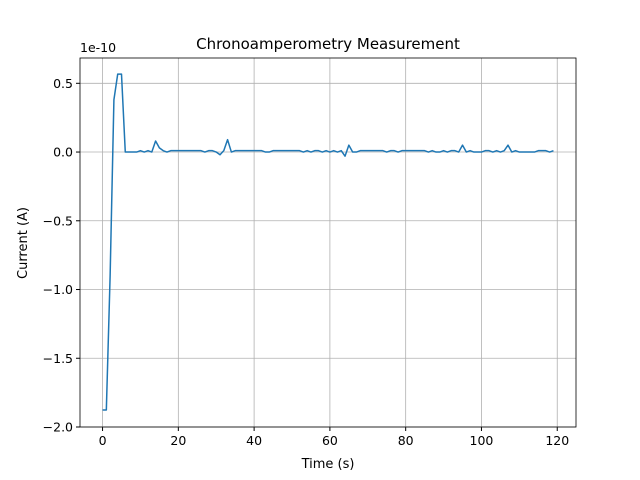 Image resolution: width=640 pixels, height=480 pixels. What do you see at coordinates (328, 464) in the screenshot?
I see `x-axis-label: Time (s)` at bounding box center [328, 464].